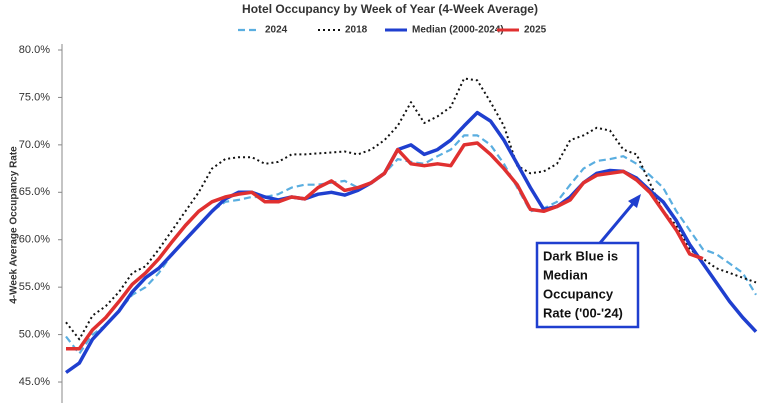 The width and height of the screenshot is (768, 403). Describe the element at coordinates (34, 192) in the screenshot. I see `y-tick-label: 65.0%` at that location.